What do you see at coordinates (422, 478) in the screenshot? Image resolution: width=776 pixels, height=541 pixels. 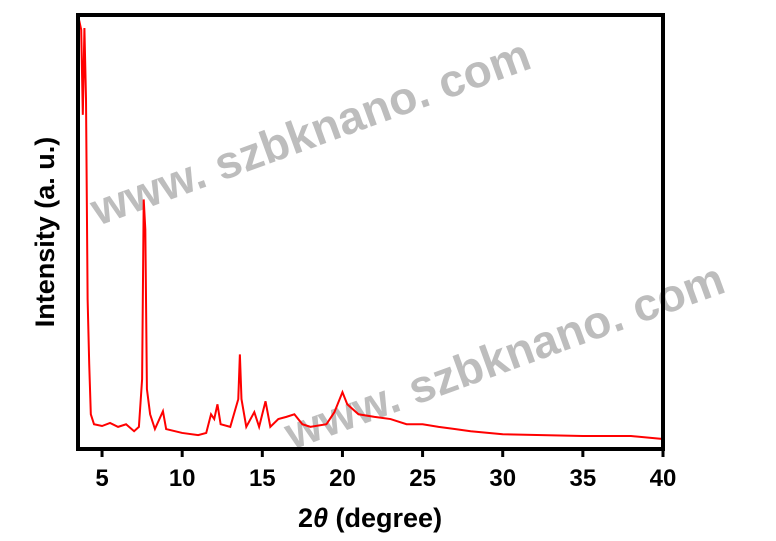 I see `x-tick-label: 25` at bounding box center [422, 478].